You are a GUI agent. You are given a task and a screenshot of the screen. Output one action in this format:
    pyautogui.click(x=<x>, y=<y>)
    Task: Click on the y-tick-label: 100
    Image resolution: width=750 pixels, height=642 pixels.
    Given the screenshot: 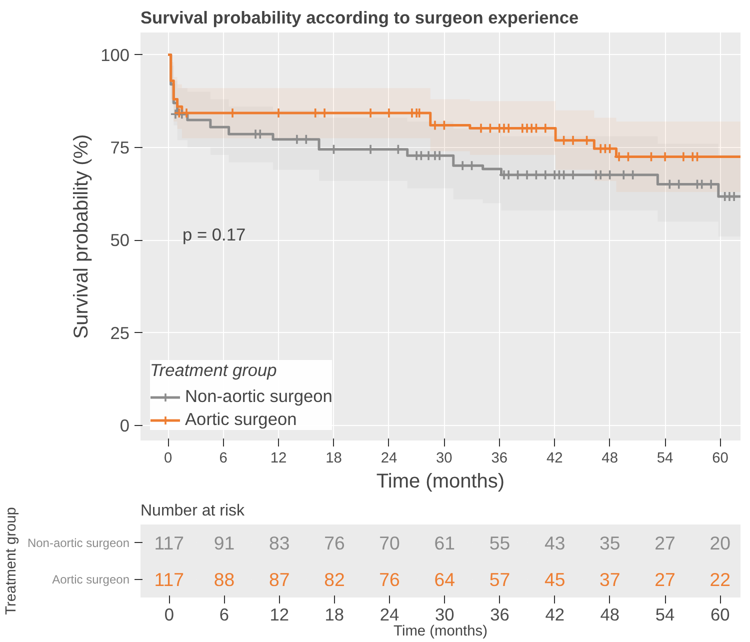 What is the action you would take?
    pyautogui.click(x=115, y=54)
    